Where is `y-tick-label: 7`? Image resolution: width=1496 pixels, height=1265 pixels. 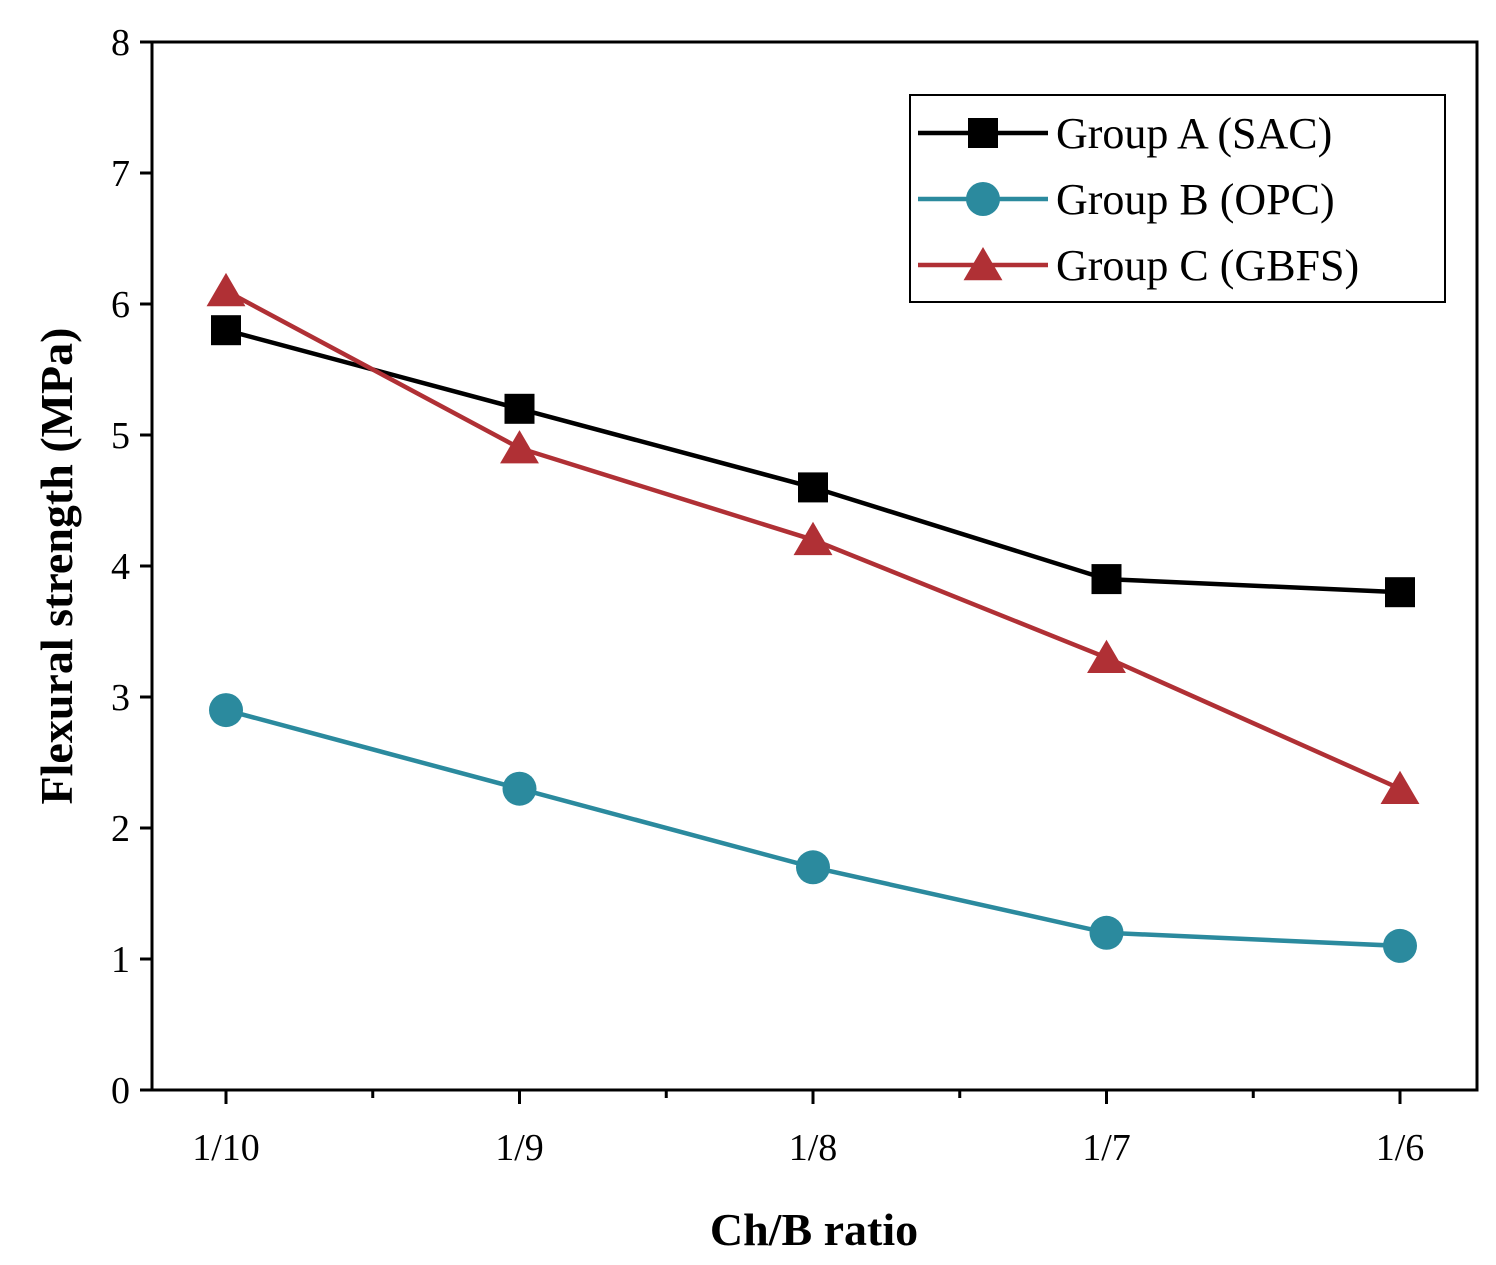 y-tick-label: 7 is located at coordinates (120, 174).